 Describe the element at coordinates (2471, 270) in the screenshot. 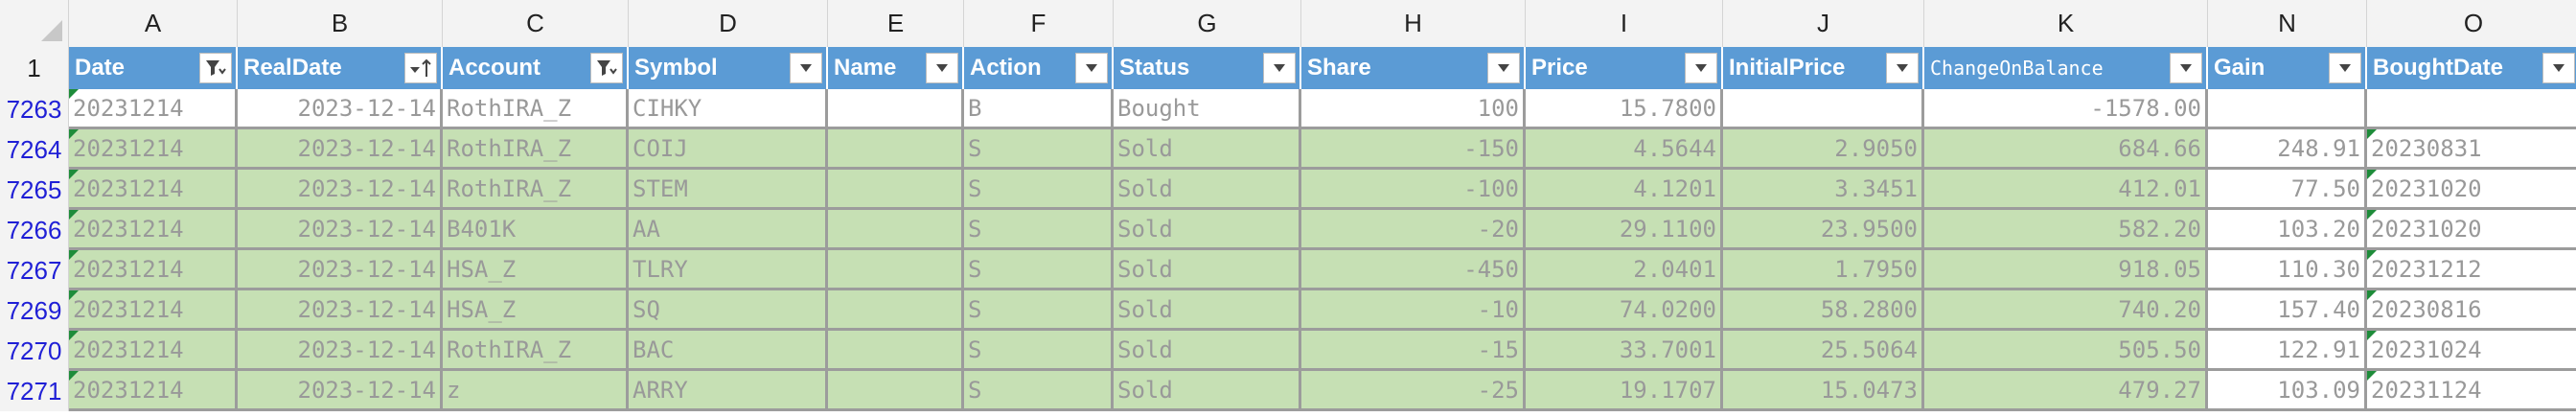

I see `cell-boughtdate: 20231212` at that location.